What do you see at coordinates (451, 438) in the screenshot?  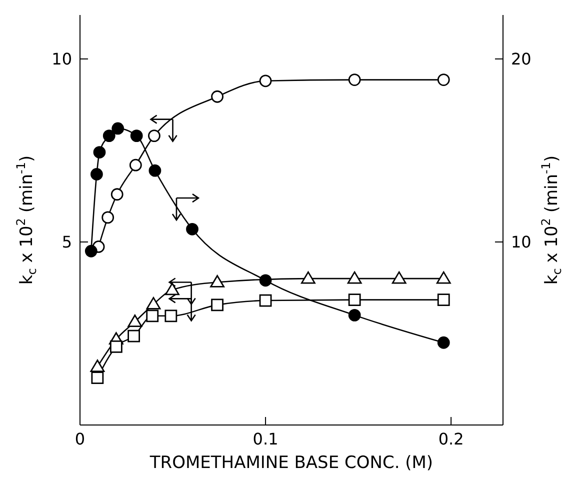 I see `x-tick-label: 0.2` at bounding box center [451, 438].